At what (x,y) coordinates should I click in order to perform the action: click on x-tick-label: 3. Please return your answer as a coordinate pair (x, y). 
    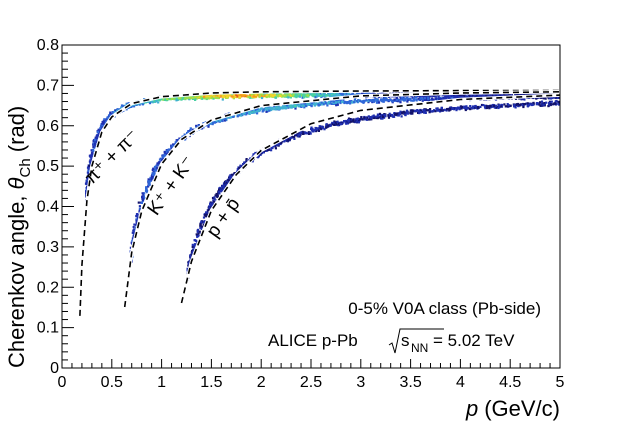
    Looking at the image, I should click on (360, 382).